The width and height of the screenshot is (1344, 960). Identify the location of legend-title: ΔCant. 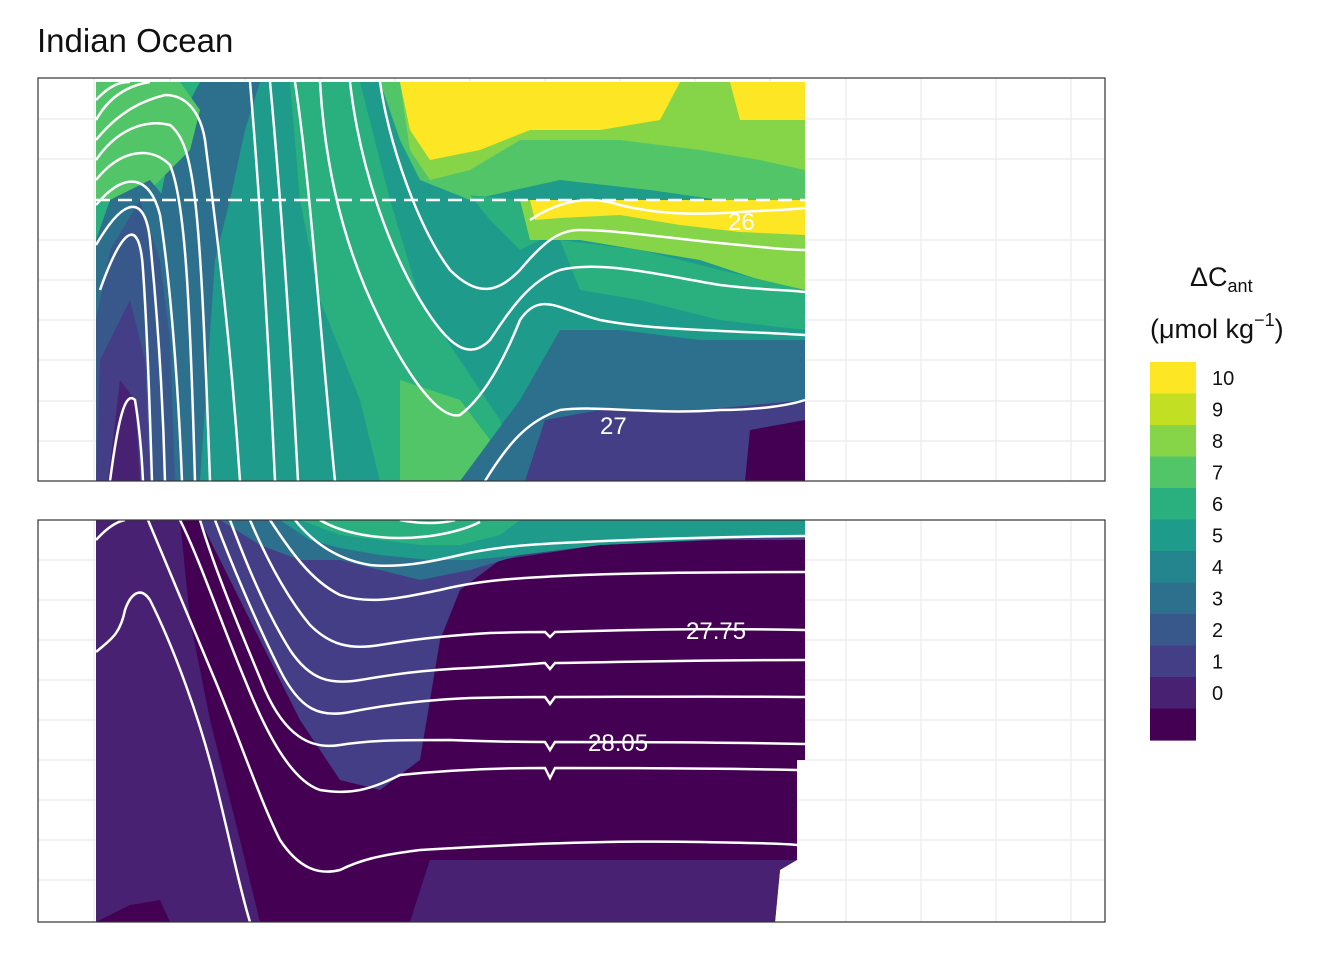
(1221, 279).